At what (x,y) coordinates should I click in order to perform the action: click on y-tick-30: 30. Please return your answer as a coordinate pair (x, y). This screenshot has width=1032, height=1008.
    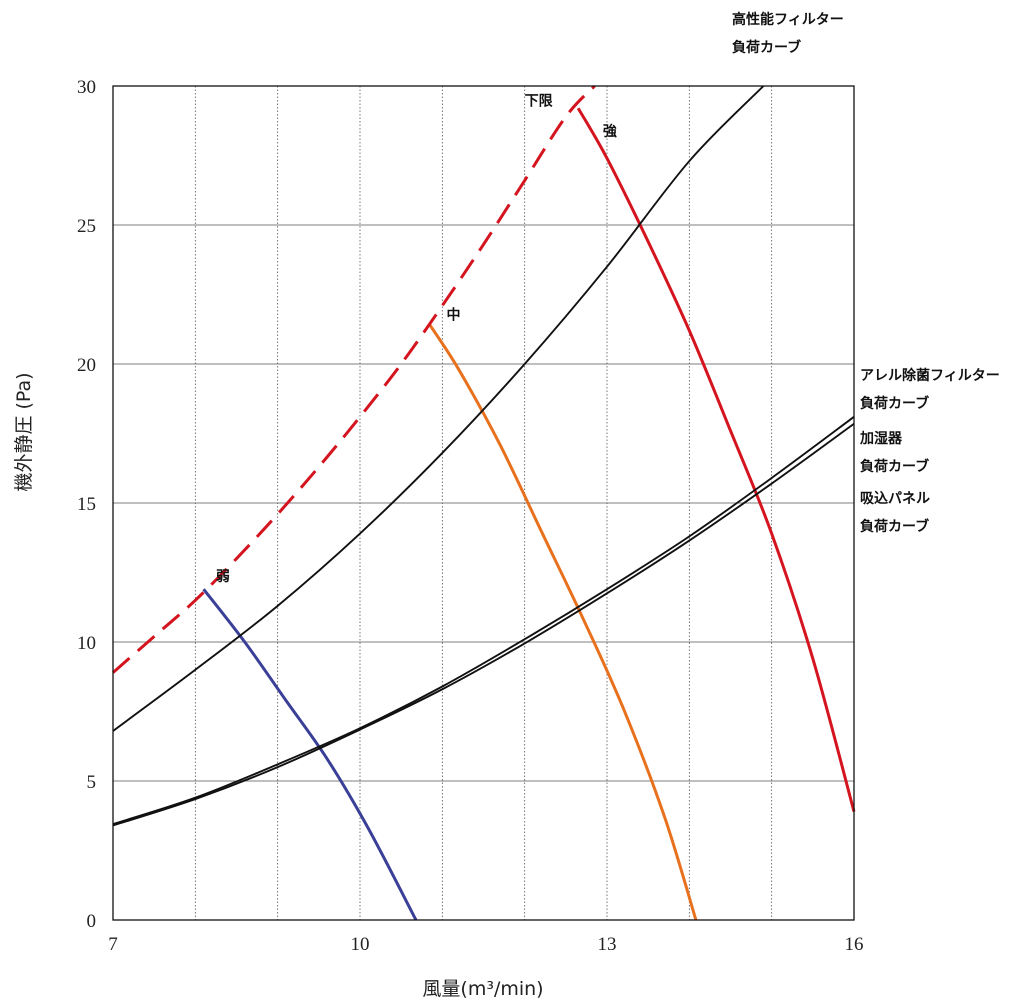
    Looking at the image, I should click on (86, 87).